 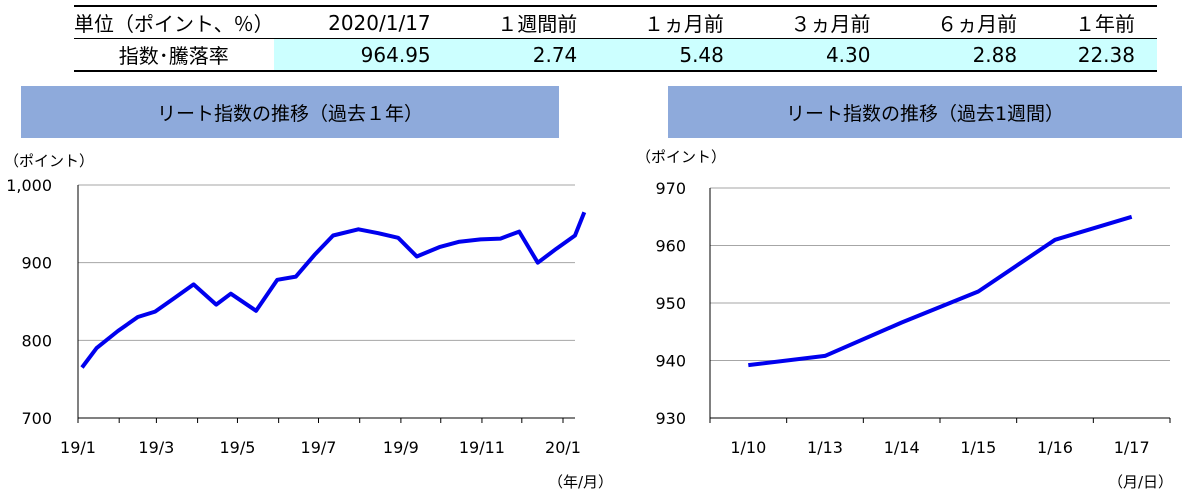 I want to click on x-tick-label: 19/11, so click(x=482, y=447).